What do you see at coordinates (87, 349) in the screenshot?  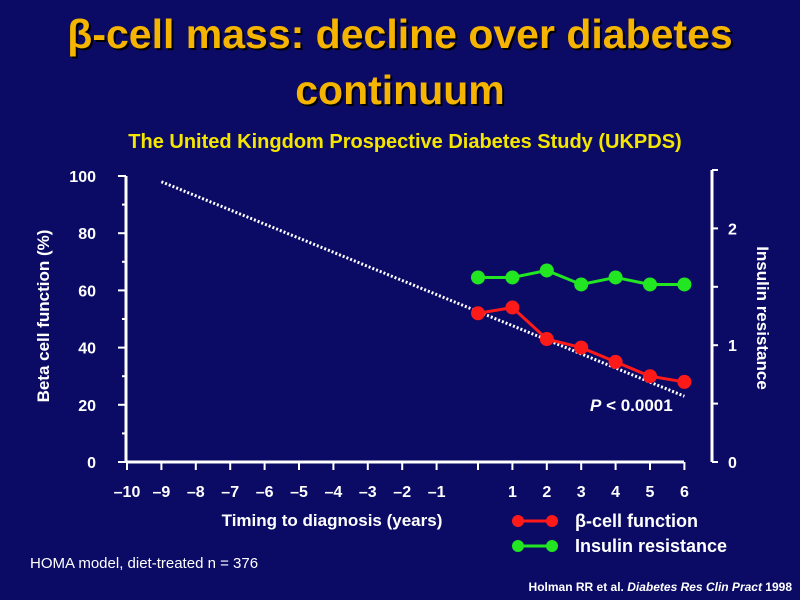 I see `y-left-tick-label: 40` at bounding box center [87, 349].